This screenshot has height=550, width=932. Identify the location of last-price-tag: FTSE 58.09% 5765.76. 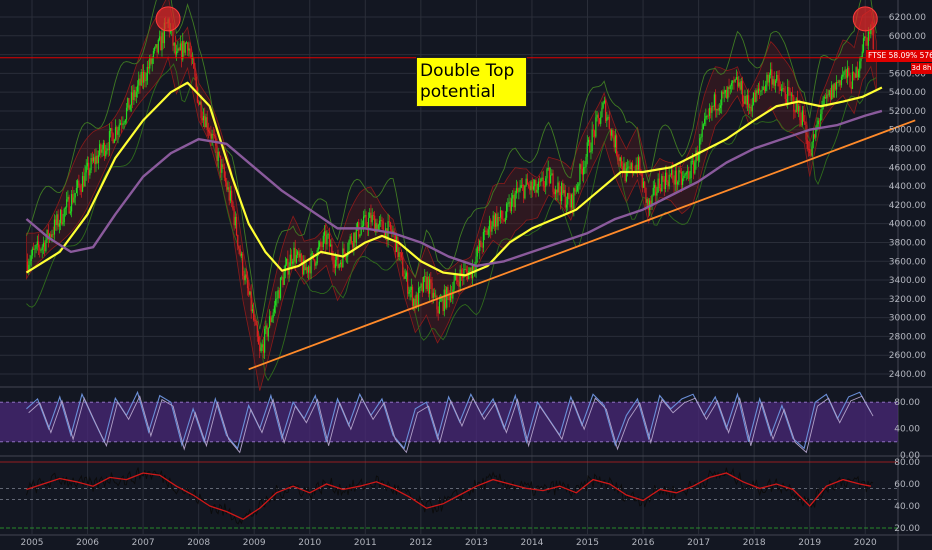
(899, 56).